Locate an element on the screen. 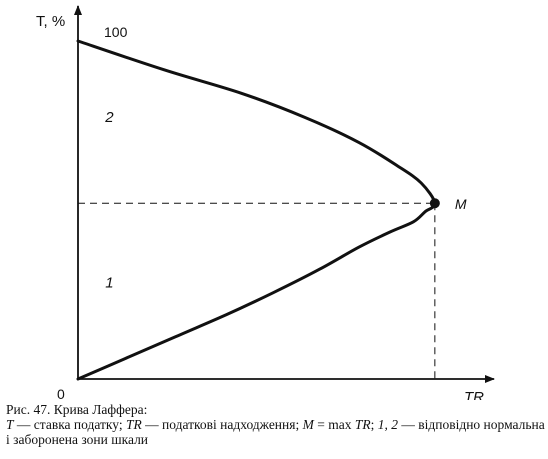  caption-part: T is located at coordinates (10, 424).